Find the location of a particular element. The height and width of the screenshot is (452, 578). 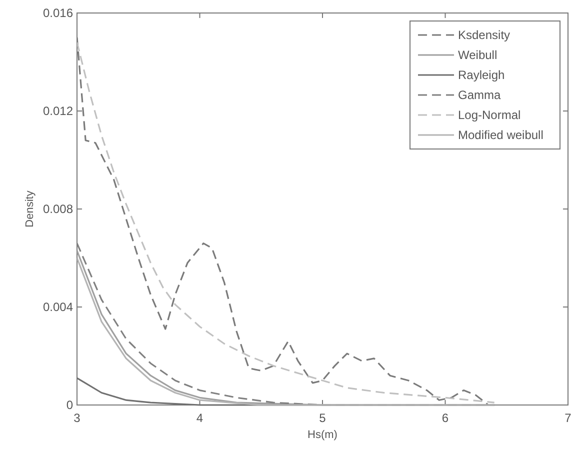

y-tick-label: 0.016 is located at coordinates (58, 13).